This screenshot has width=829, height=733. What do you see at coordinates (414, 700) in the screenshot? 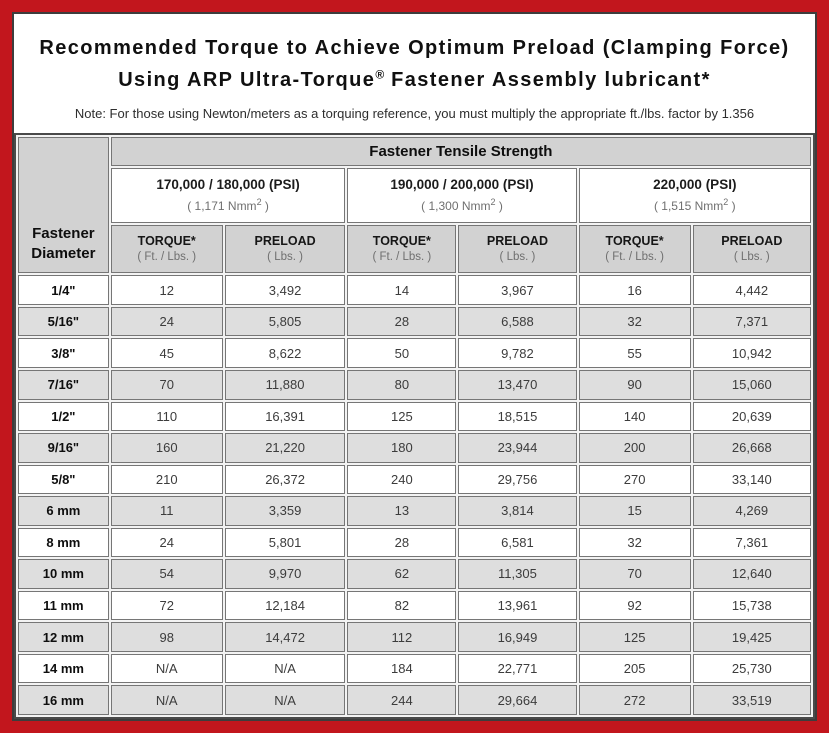
I see `table-row: 16 mm N/A N/A 244 29,664 272 33,519` at bounding box center [414, 700].